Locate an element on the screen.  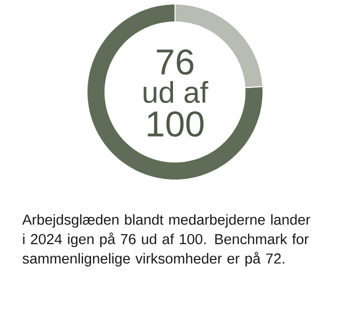
text: 100 is located at coordinates (176, 124).